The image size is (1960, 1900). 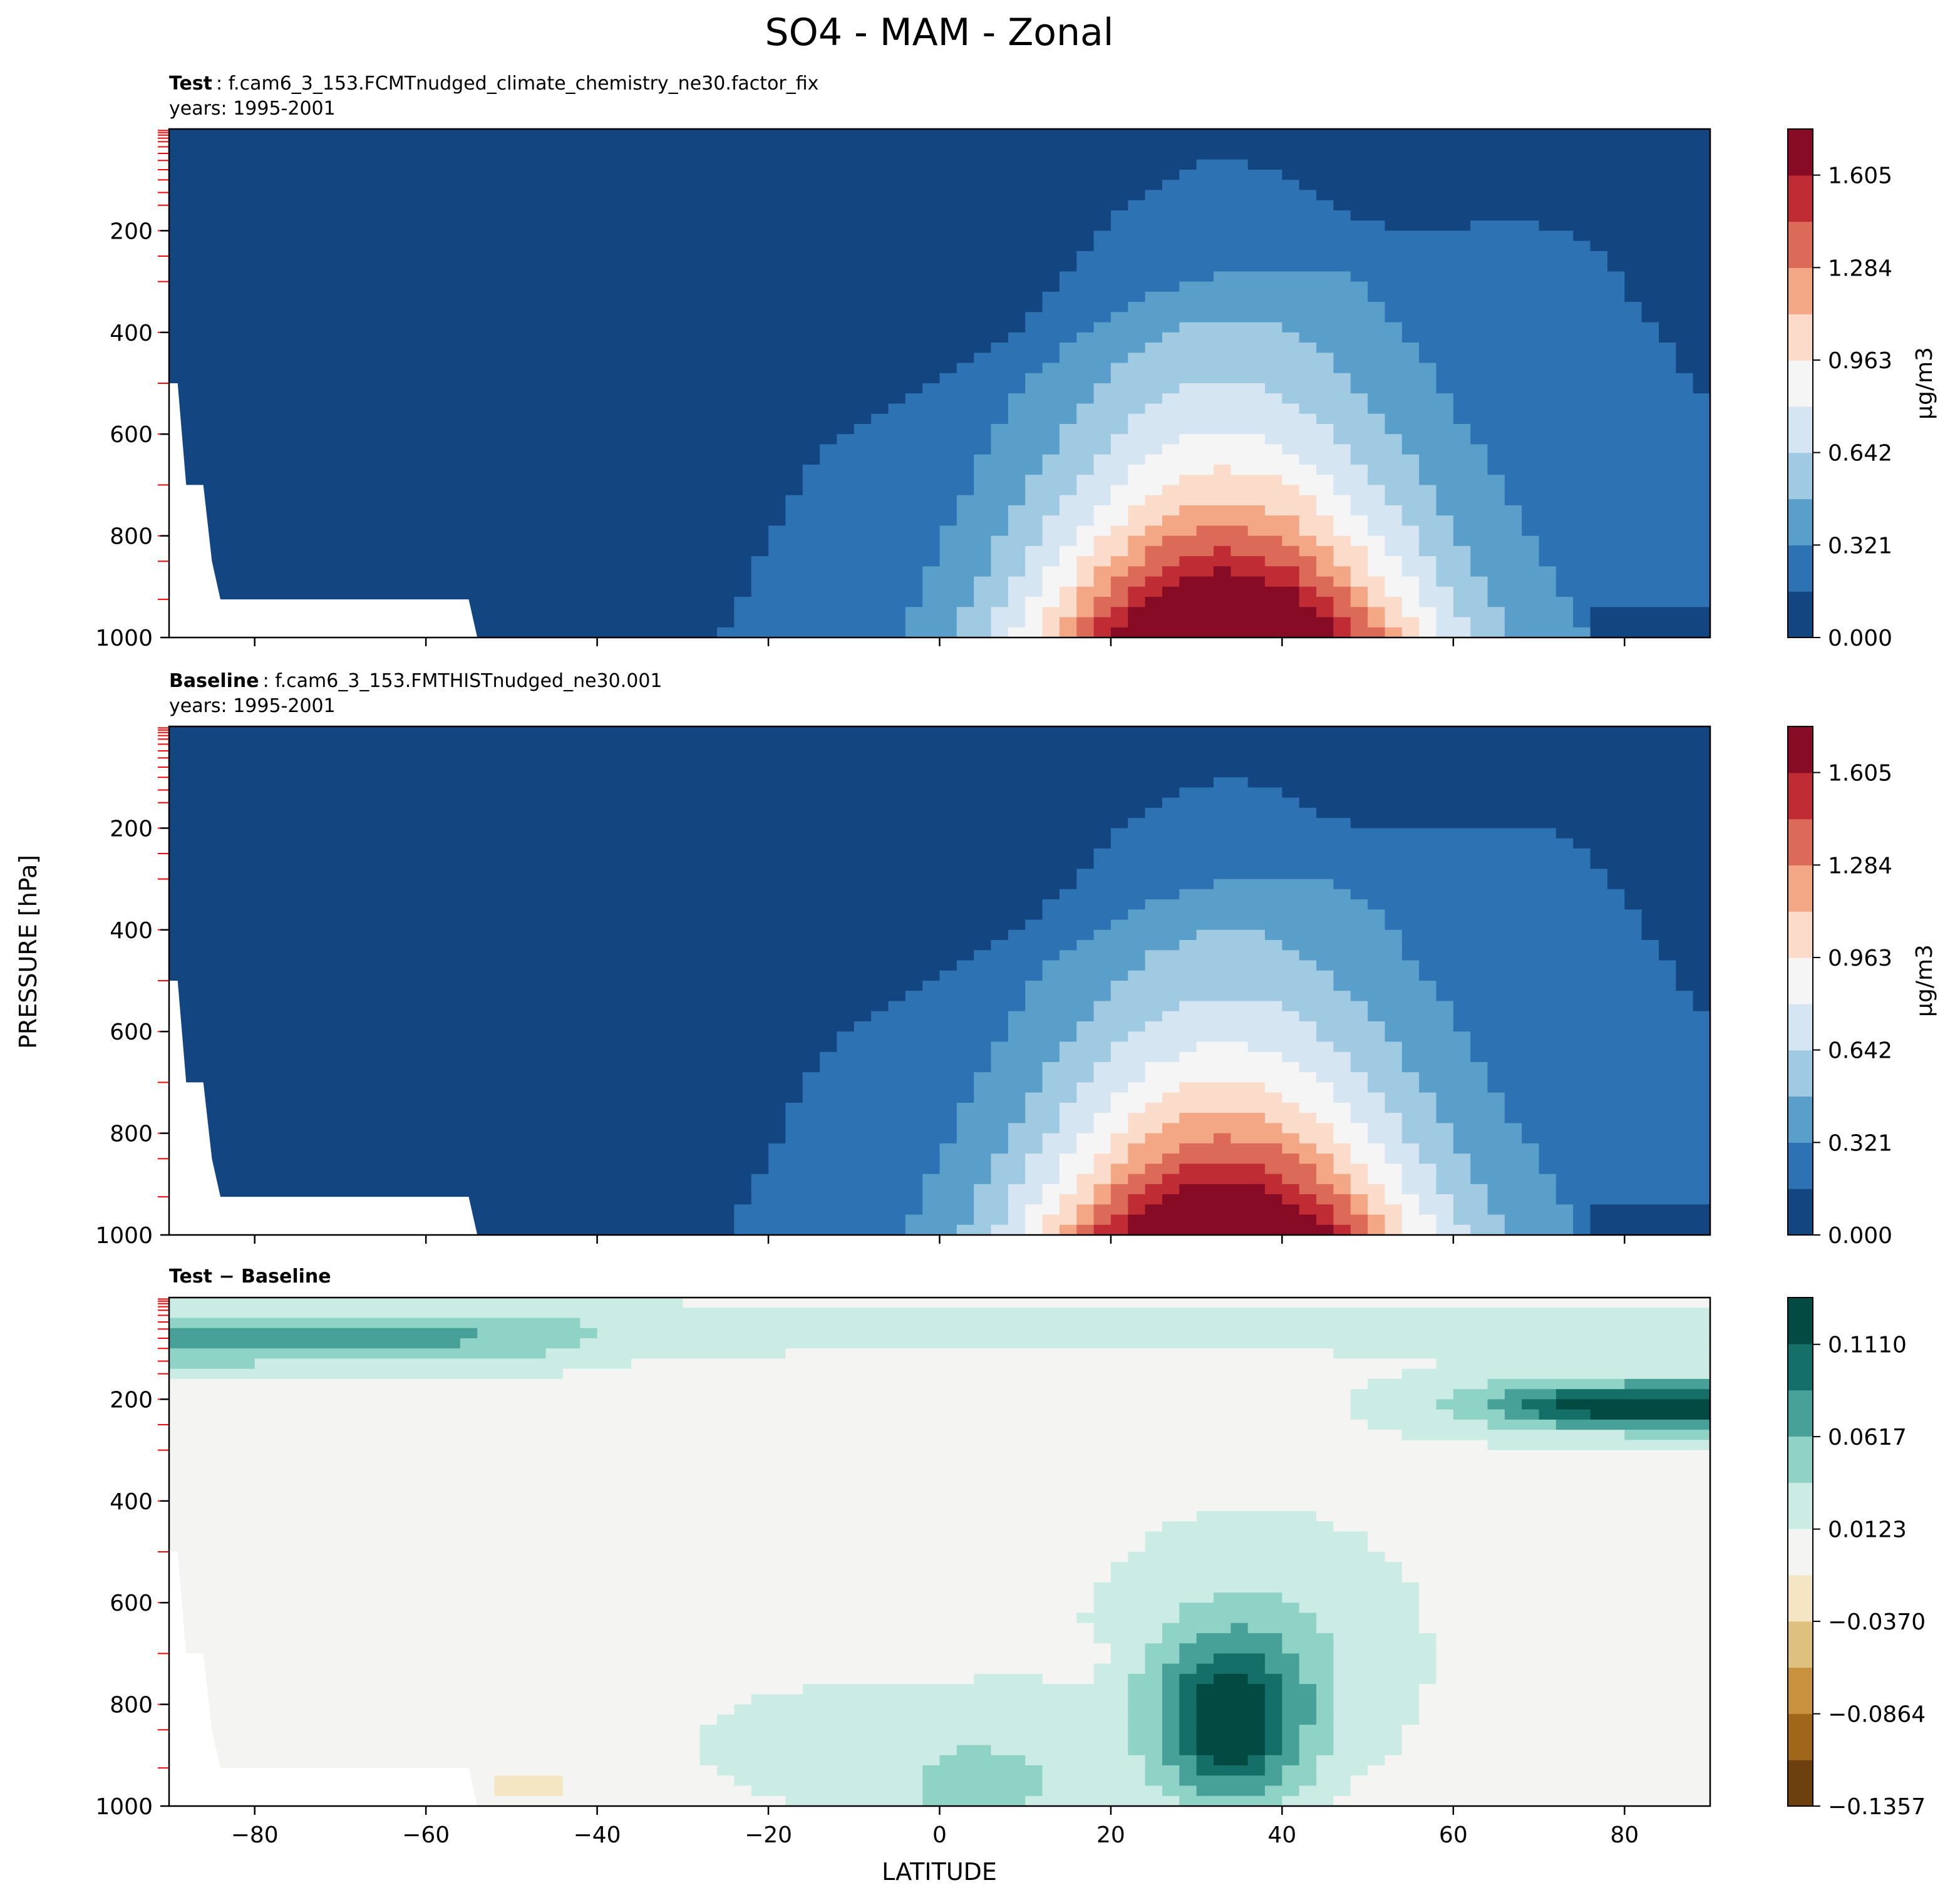 What do you see at coordinates (1860, 1051) in the screenshot?
I see `colorbar-tick-label: 0.642` at bounding box center [1860, 1051].